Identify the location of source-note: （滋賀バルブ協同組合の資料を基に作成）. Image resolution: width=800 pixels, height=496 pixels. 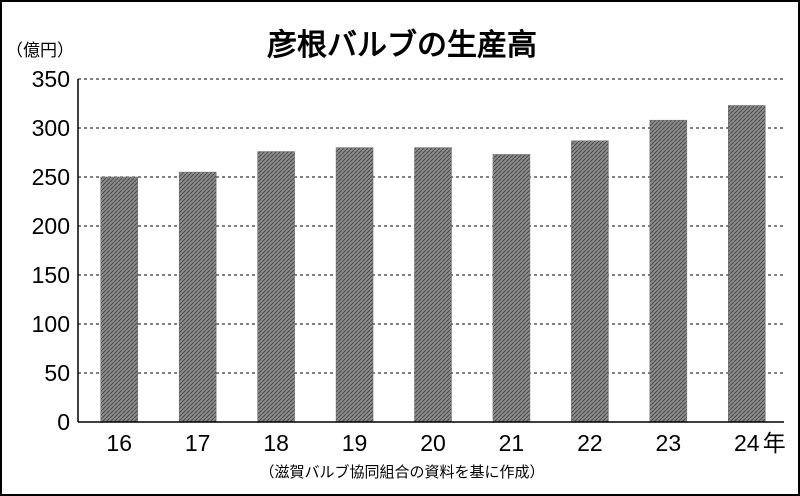
(402, 472).